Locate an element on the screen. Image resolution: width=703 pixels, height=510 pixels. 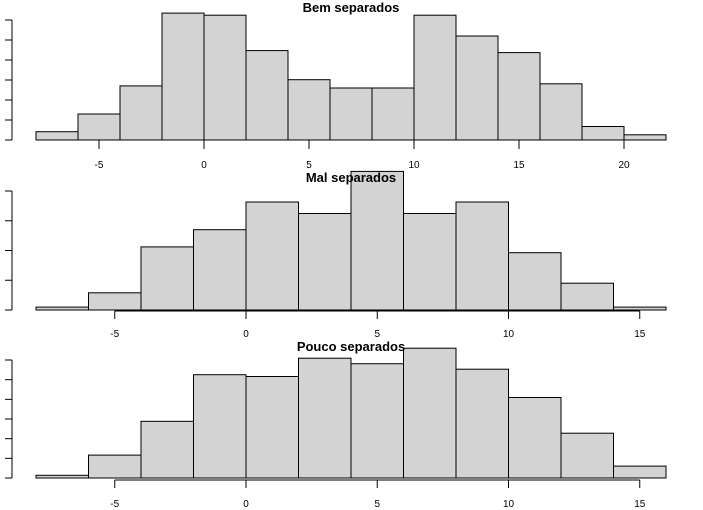
x-tick-label: 20 is located at coordinates (624, 165).